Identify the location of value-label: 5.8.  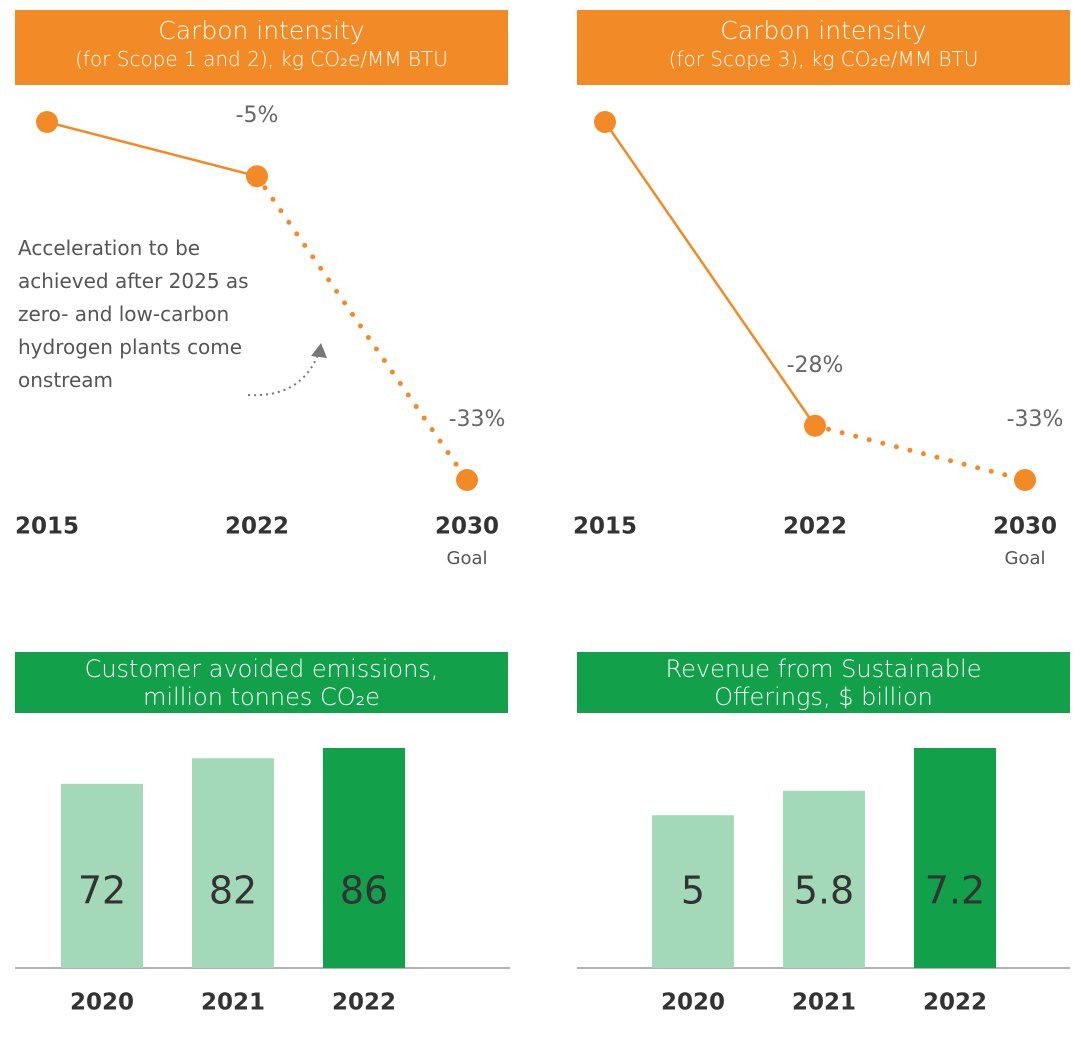
(824, 891).